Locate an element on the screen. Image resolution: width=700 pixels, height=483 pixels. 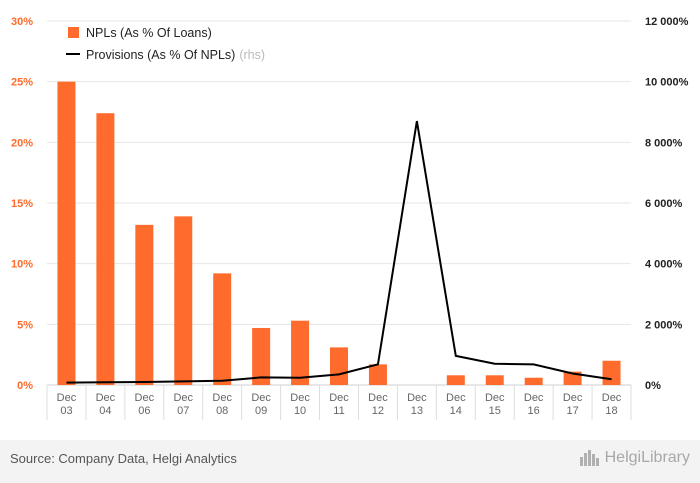
x-tick-label: Dec 07 is located at coordinates (183, 404).